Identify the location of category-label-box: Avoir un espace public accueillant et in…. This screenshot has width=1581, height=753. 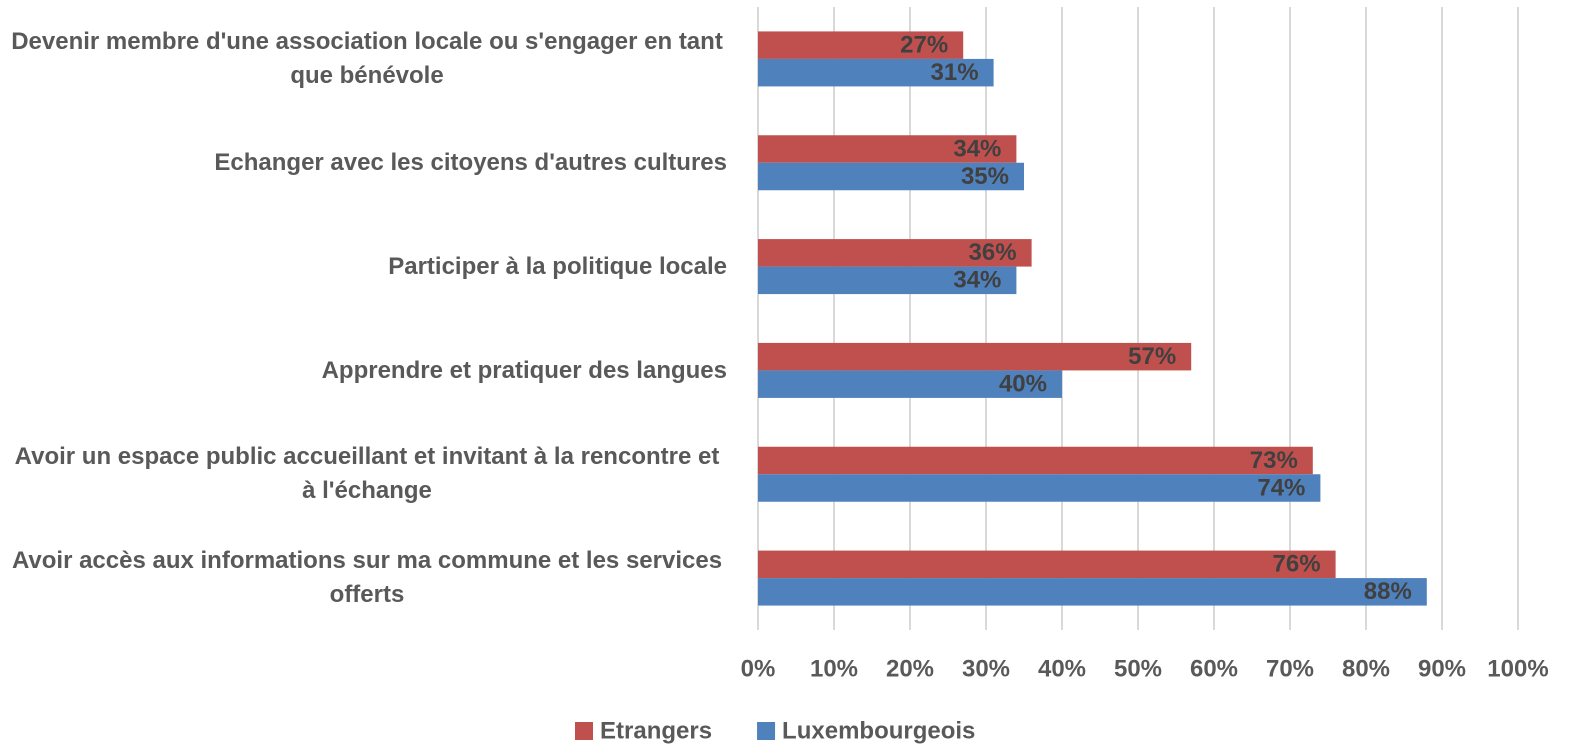
(367, 474).